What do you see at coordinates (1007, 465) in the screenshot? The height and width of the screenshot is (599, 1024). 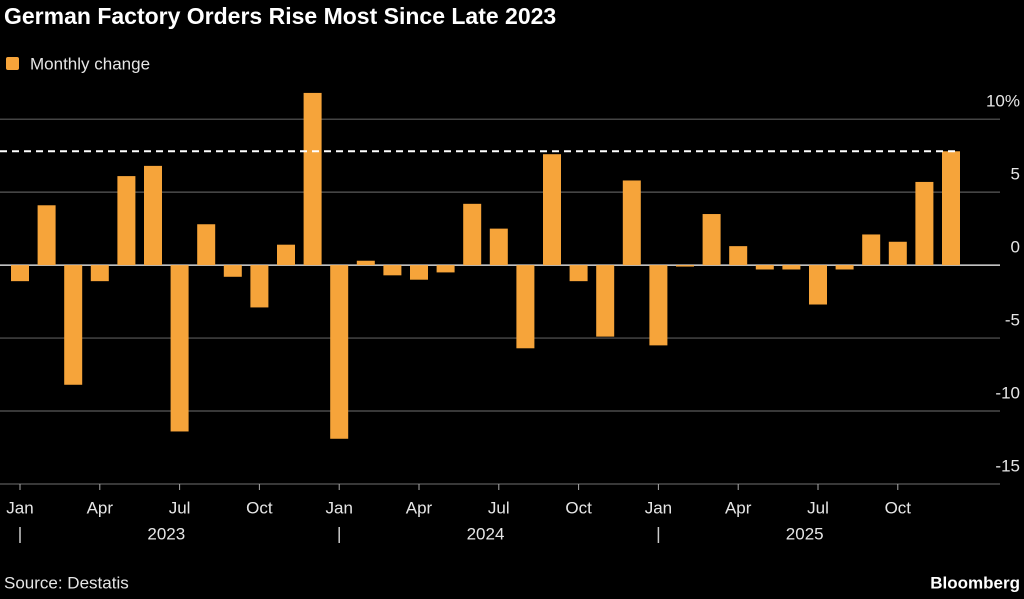 I see `y-tick-label: -15` at bounding box center [1007, 465].